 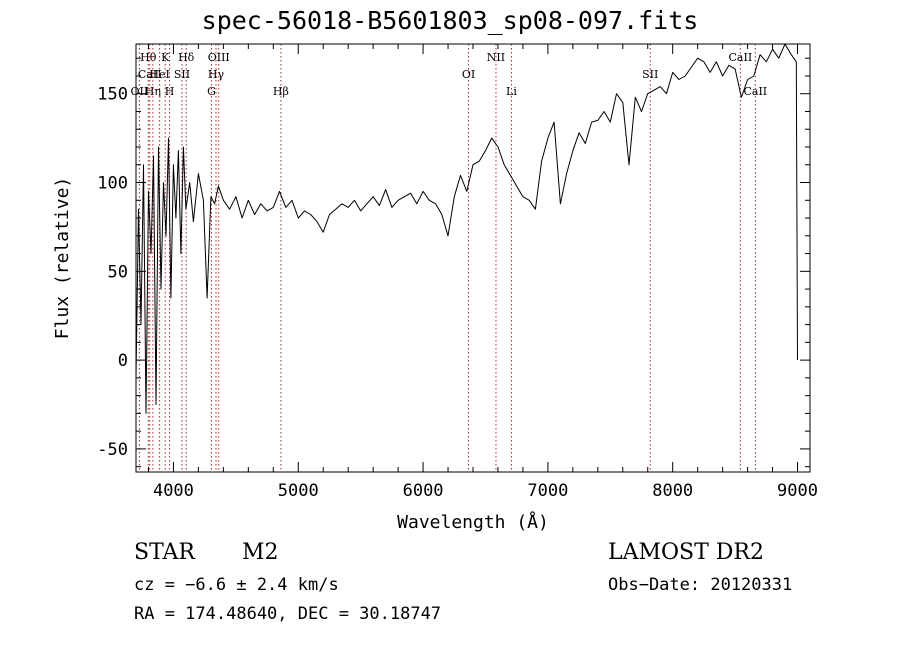 I want to click on x-tick-label: 5000, so click(x=298, y=491).